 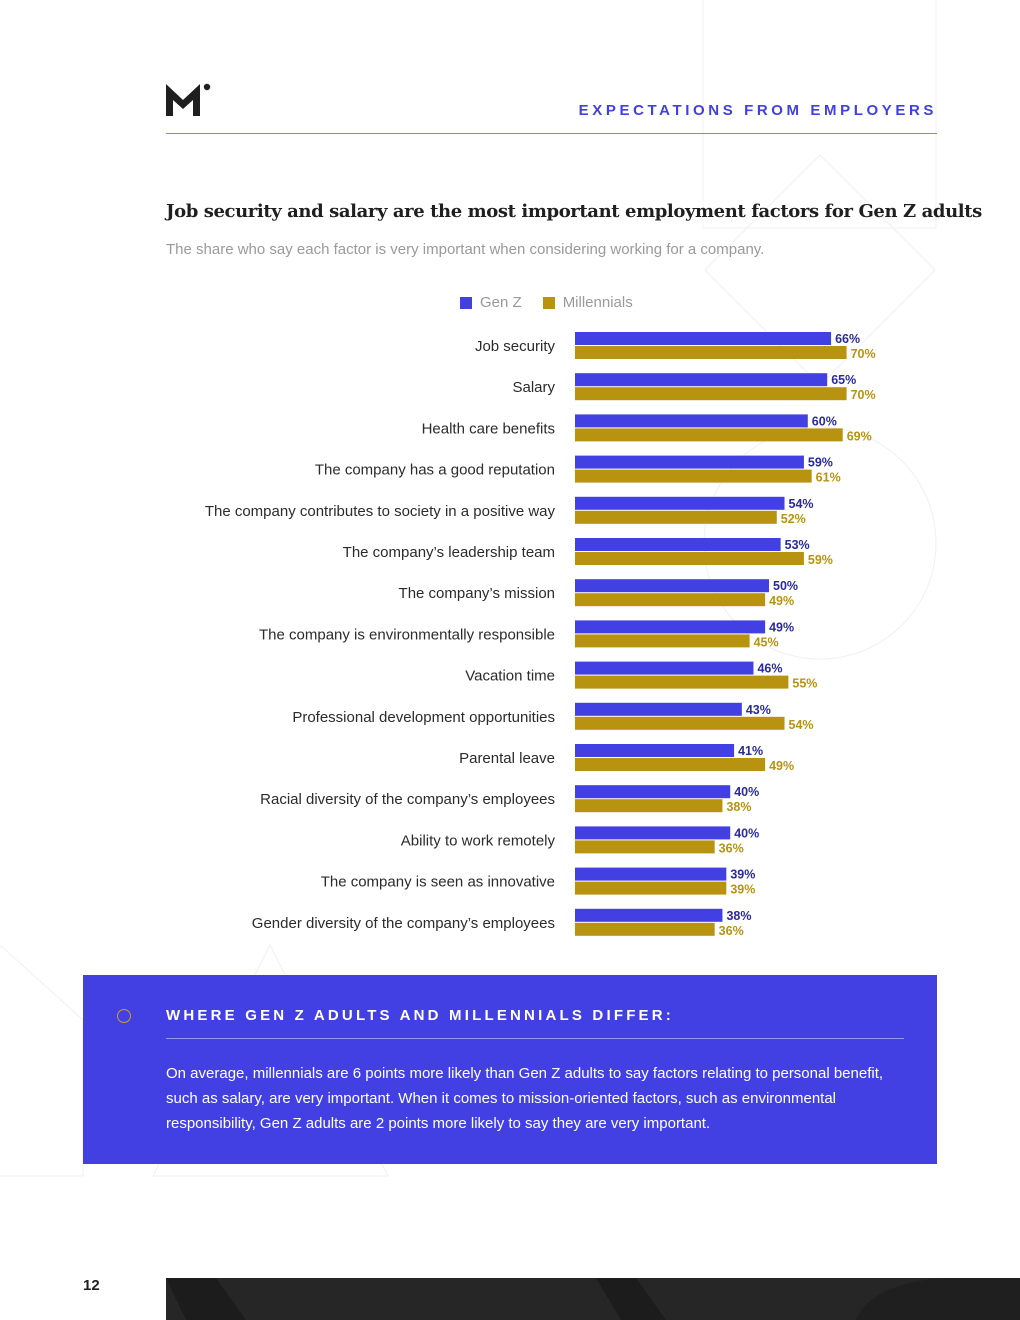 I want to click on value-label-millennials-parental-leave: 49%, so click(x=781, y=766).